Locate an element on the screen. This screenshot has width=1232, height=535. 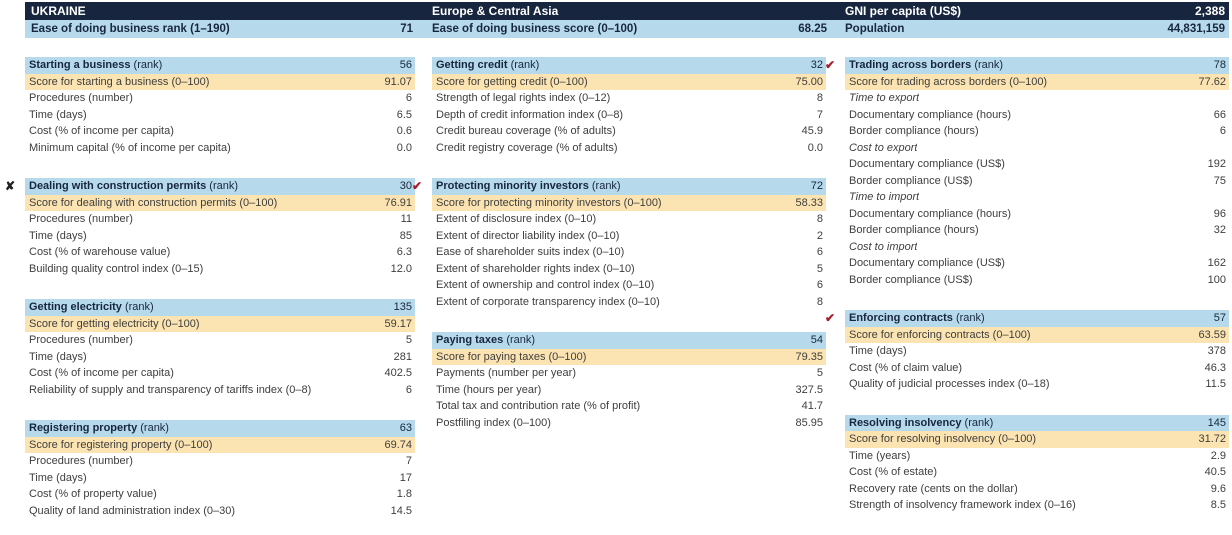
detail-row: Depth of credit information index (0–8) 7 is located at coordinates (629, 115).